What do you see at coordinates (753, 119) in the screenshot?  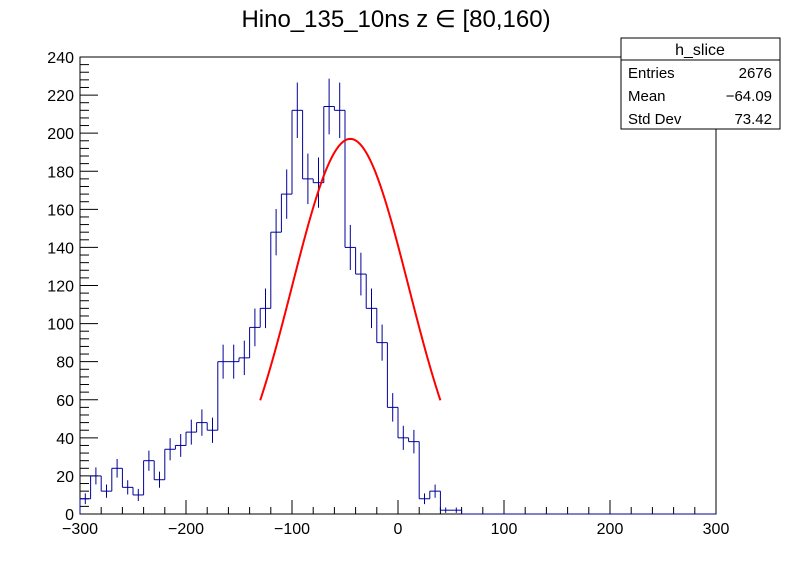 I see `stats-stddev-value: 73.42` at bounding box center [753, 119].